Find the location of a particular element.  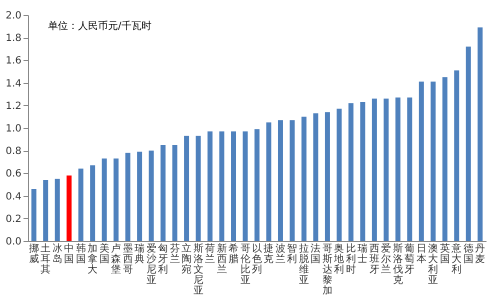

x-tick-label: 土耳其 is located at coordinates (45, 259).